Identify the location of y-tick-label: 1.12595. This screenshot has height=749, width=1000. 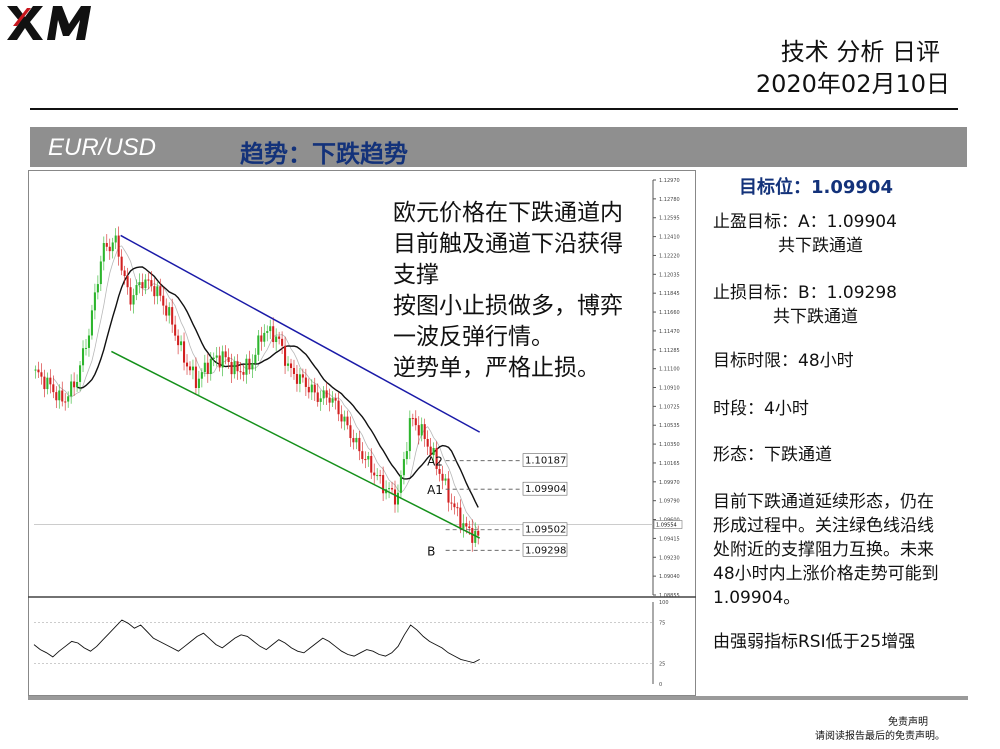
(669, 219).